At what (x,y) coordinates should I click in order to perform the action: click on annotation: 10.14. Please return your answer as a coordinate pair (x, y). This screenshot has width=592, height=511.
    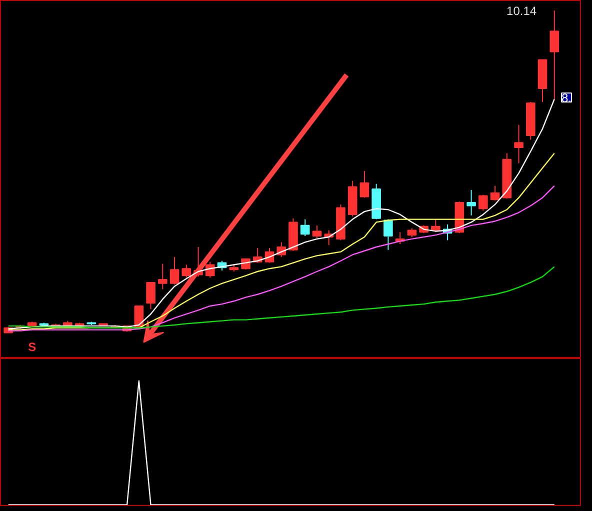
    Looking at the image, I should click on (521, 11).